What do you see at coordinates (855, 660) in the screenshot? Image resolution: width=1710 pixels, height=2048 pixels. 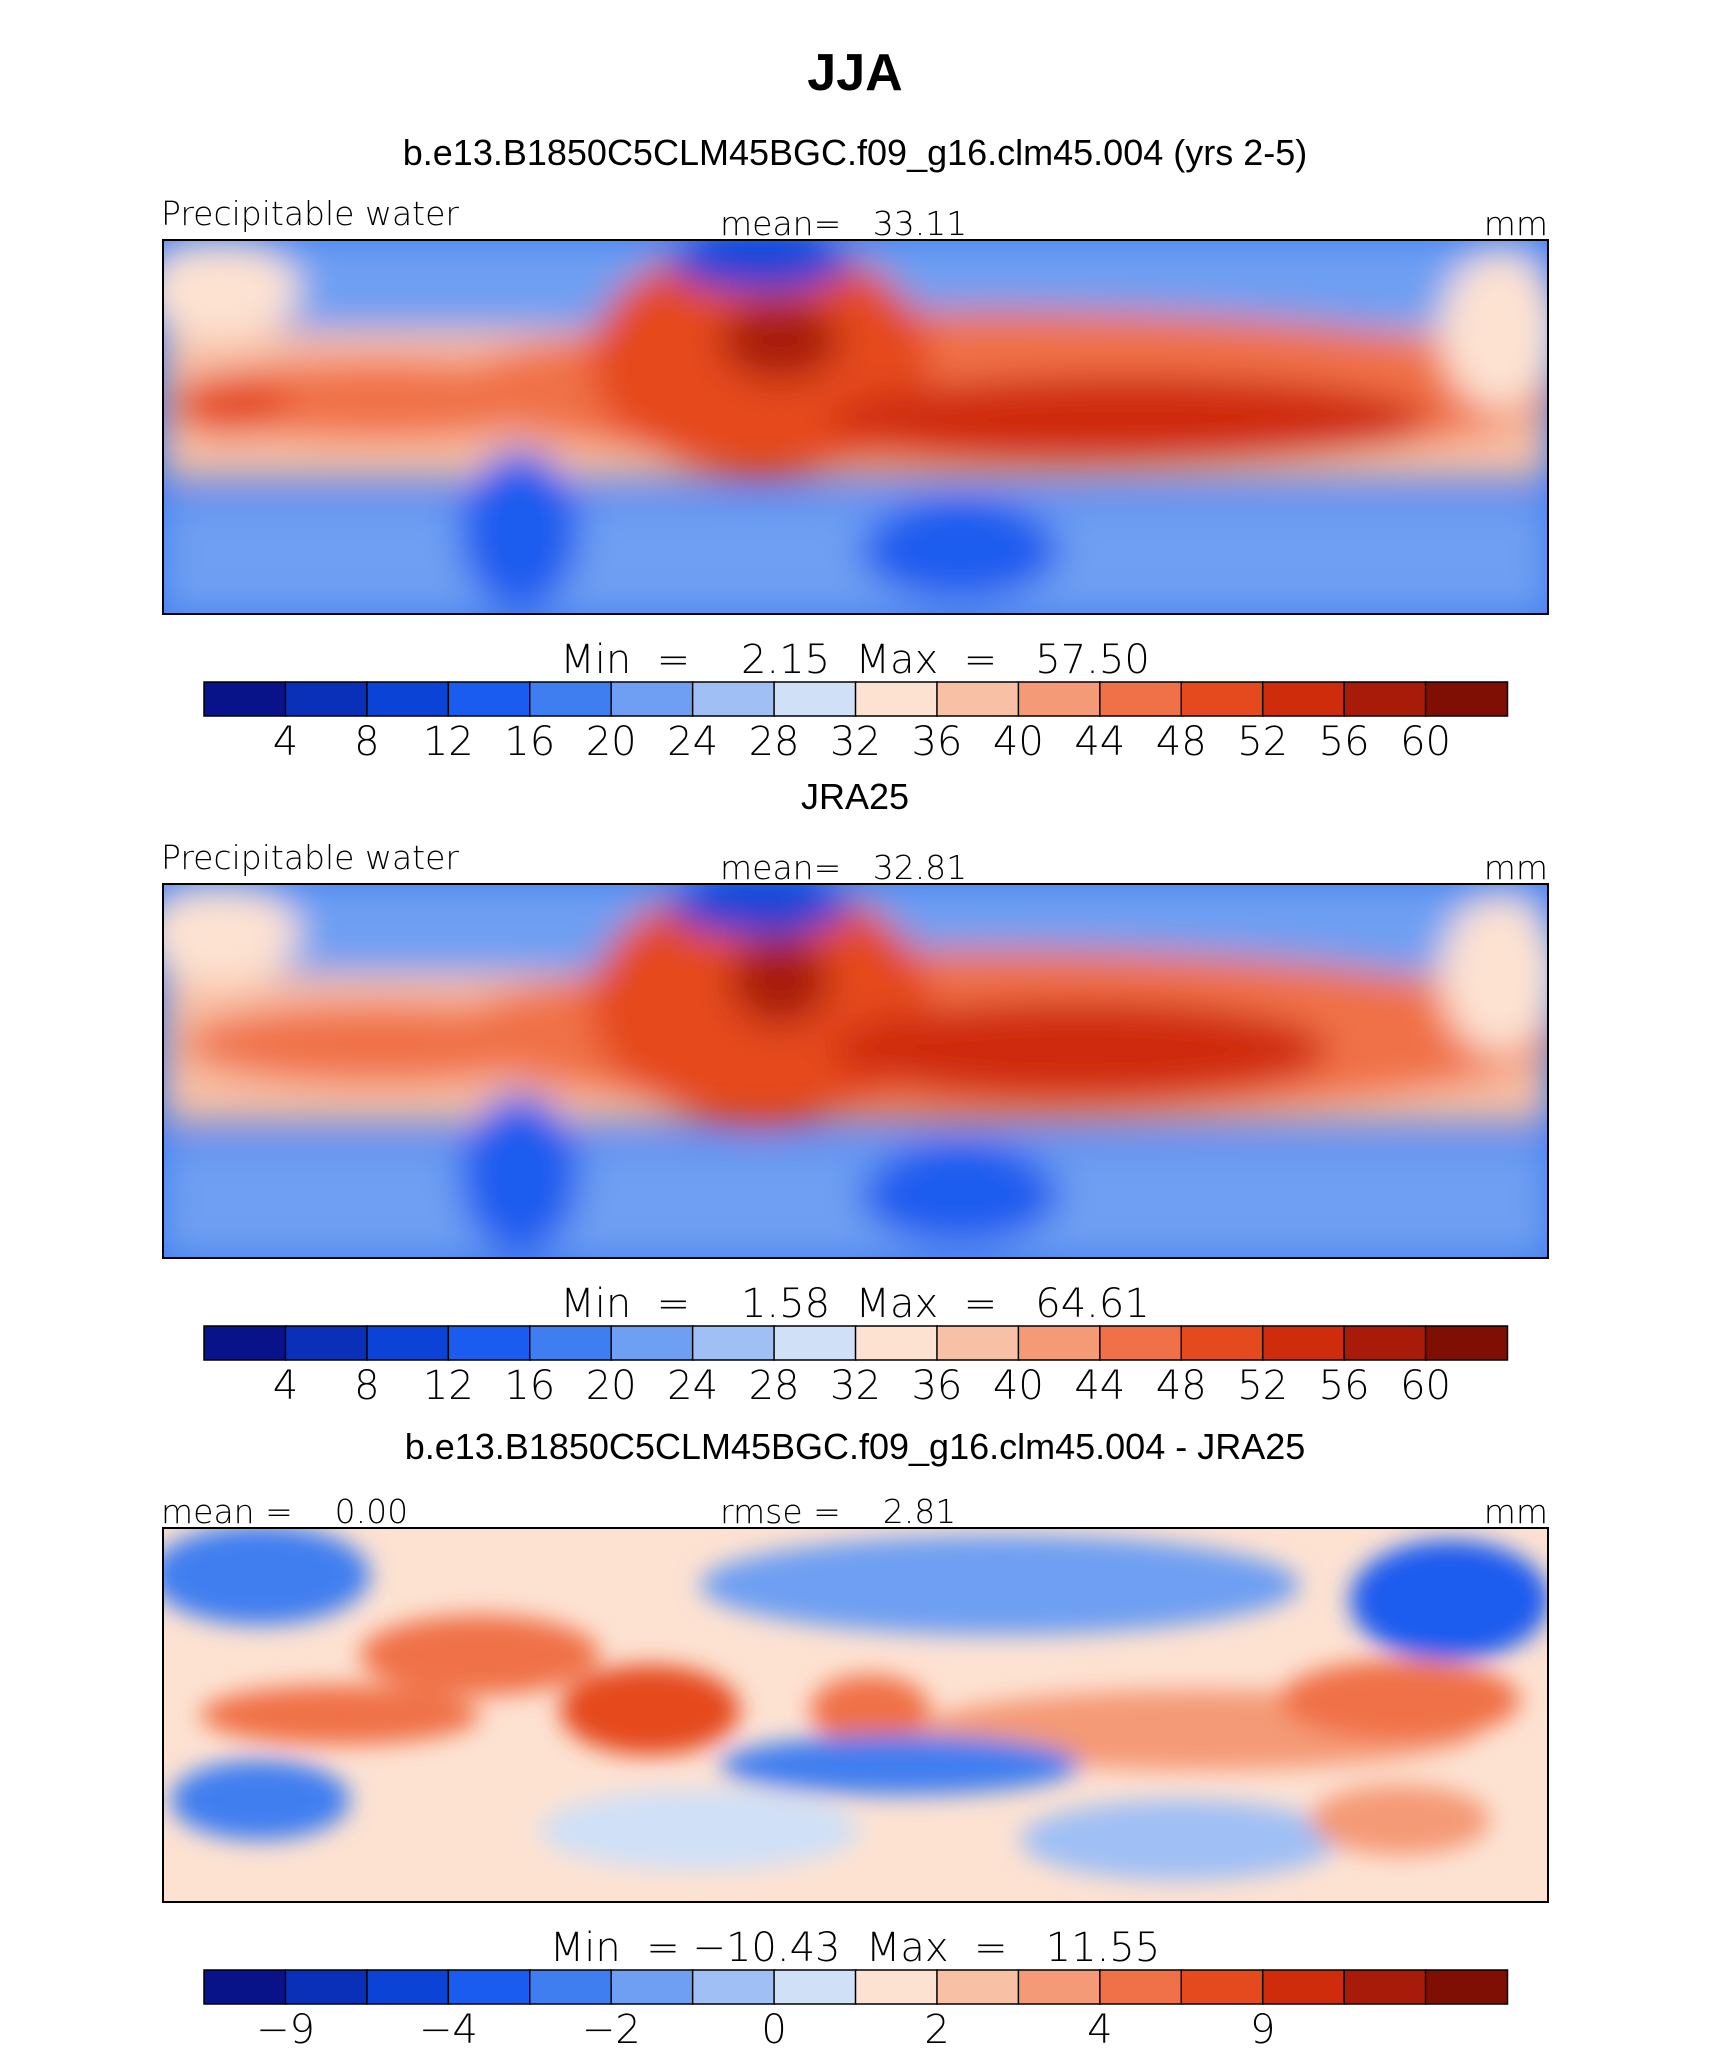 I see `panel-model-minmax: Min = 2.15 Max = 57.50` at bounding box center [855, 660].